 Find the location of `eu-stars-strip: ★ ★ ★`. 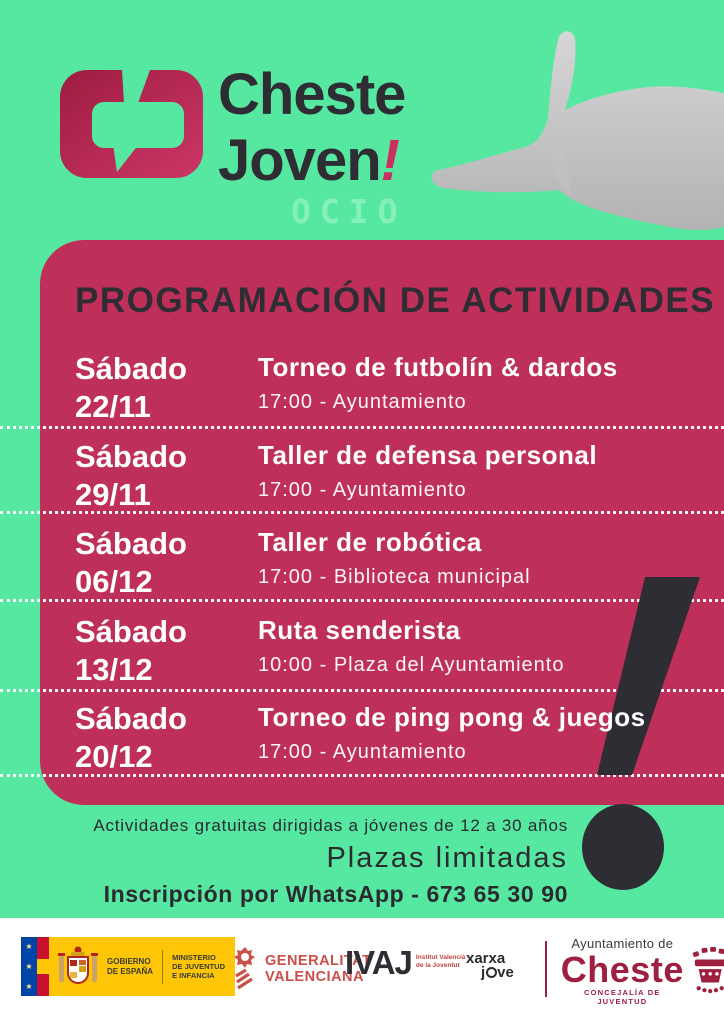

eu-stars-strip: ★ ★ ★ is located at coordinates (29, 966).